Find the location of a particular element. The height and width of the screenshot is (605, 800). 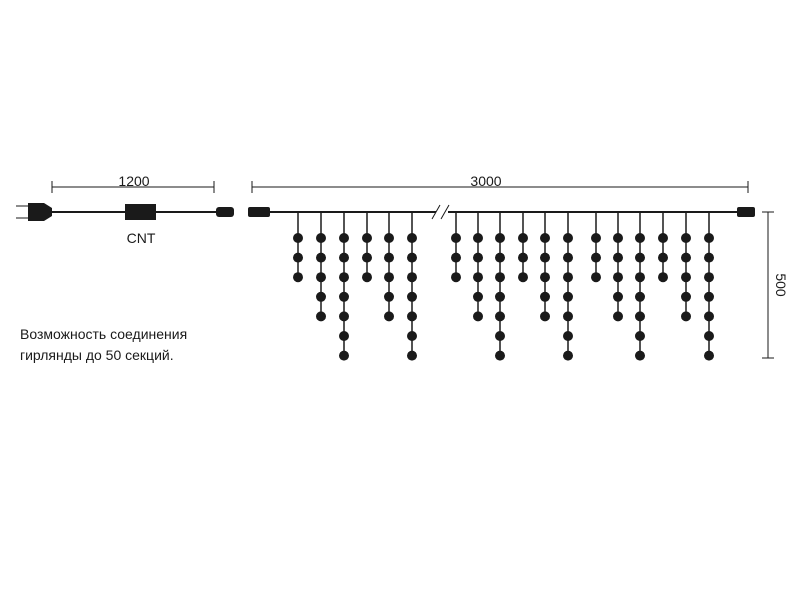

dimension-height: 500 is located at coordinates (775, 285).